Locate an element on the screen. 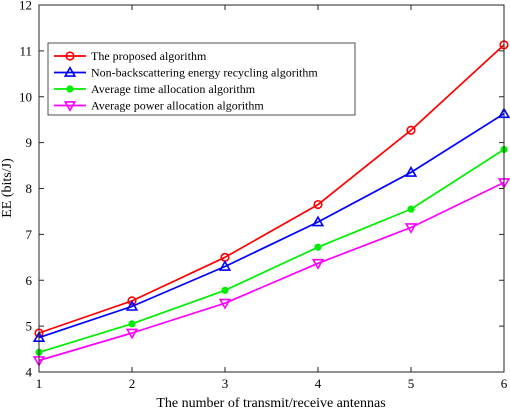 The width and height of the screenshot is (510, 412). legend-entry: Average power allocation algorithm is located at coordinates (159, 106).